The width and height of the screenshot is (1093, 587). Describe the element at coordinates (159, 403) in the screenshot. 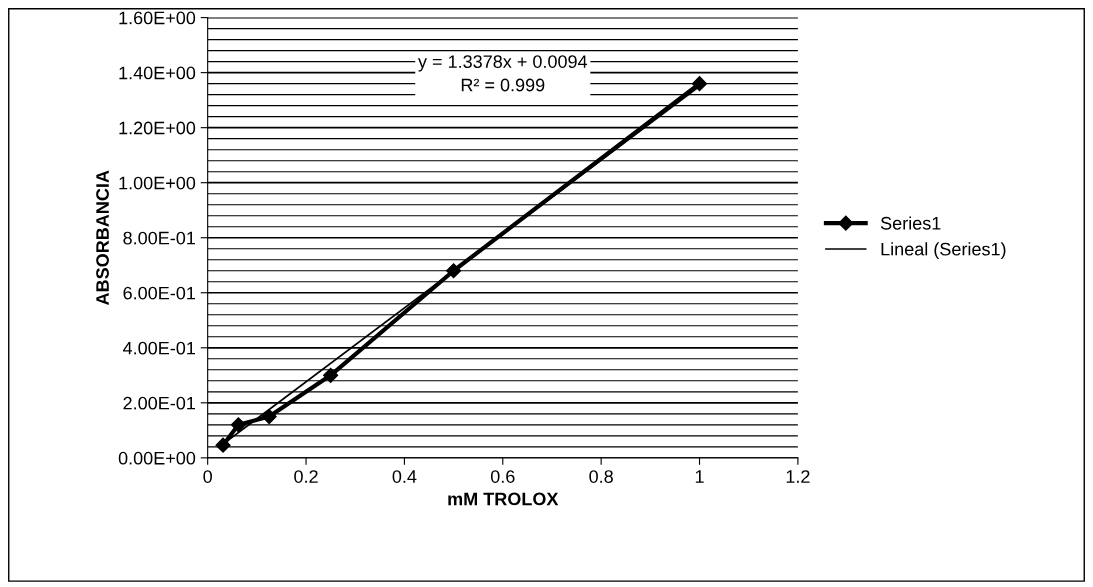

I see `y-tick-label: 2.00E-01` at that location.